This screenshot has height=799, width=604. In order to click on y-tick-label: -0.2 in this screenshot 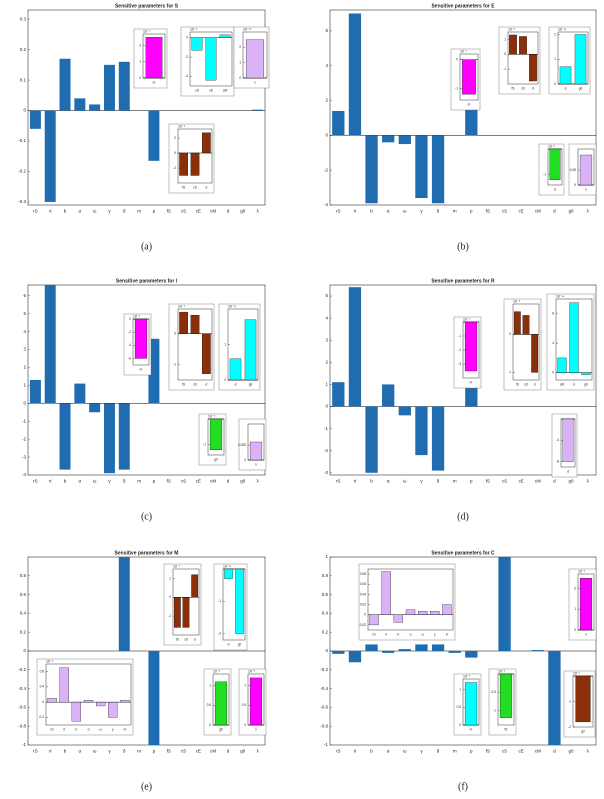, I will do `click(22, 171)`.